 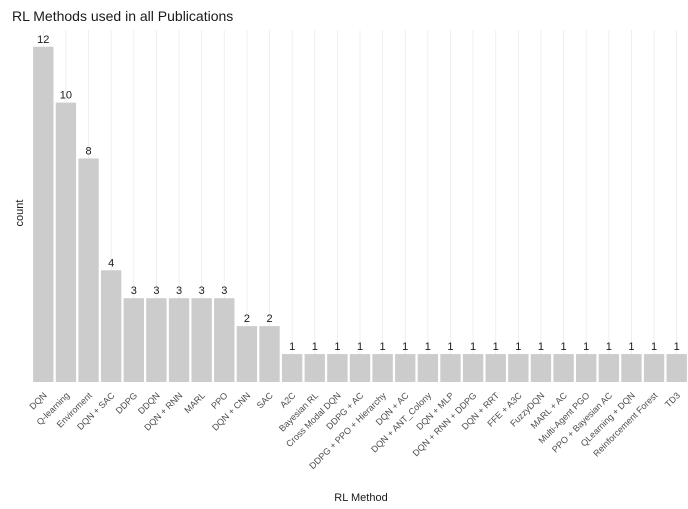 What do you see at coordinates (288, 400) in the screenshot?
I see `x-tick-label: A2C` at bounding box center [288, 400].